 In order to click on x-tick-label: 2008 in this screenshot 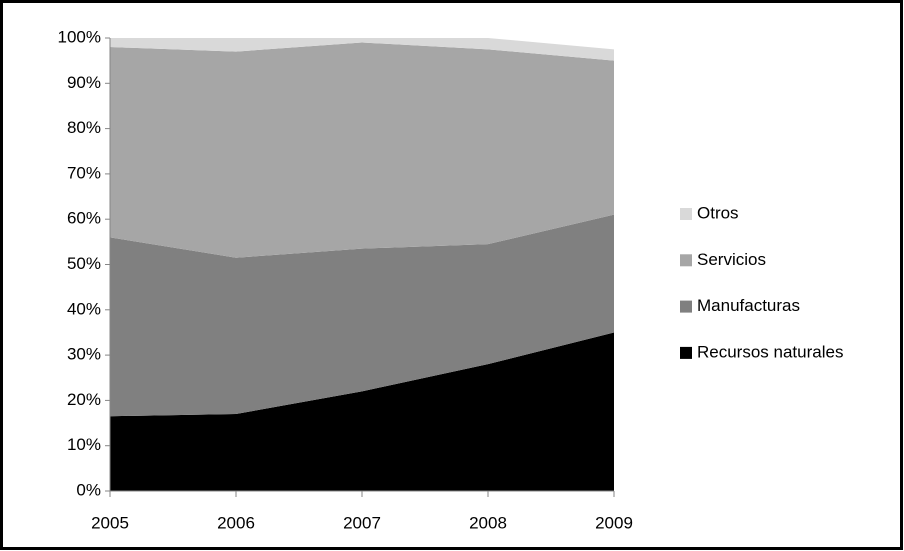, I will do `click(488, 522)`.